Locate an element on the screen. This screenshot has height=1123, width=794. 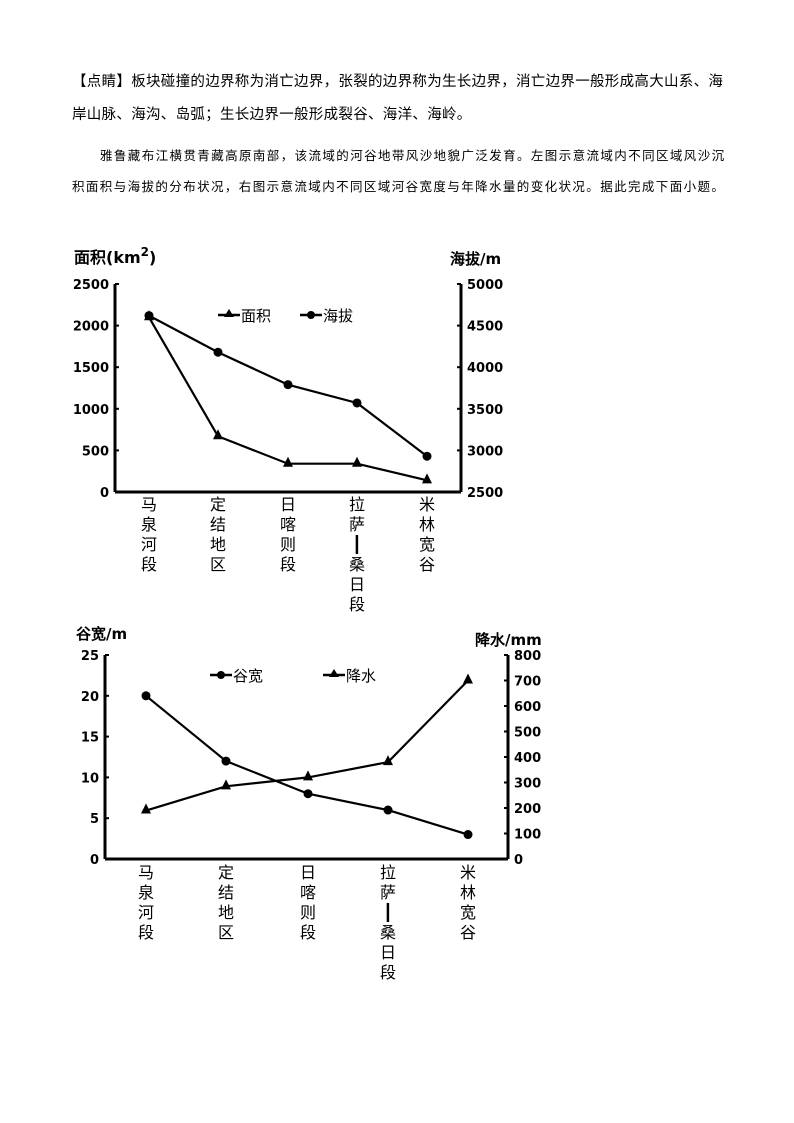
legend-label: 降水 is located at coordinates (361, 676).